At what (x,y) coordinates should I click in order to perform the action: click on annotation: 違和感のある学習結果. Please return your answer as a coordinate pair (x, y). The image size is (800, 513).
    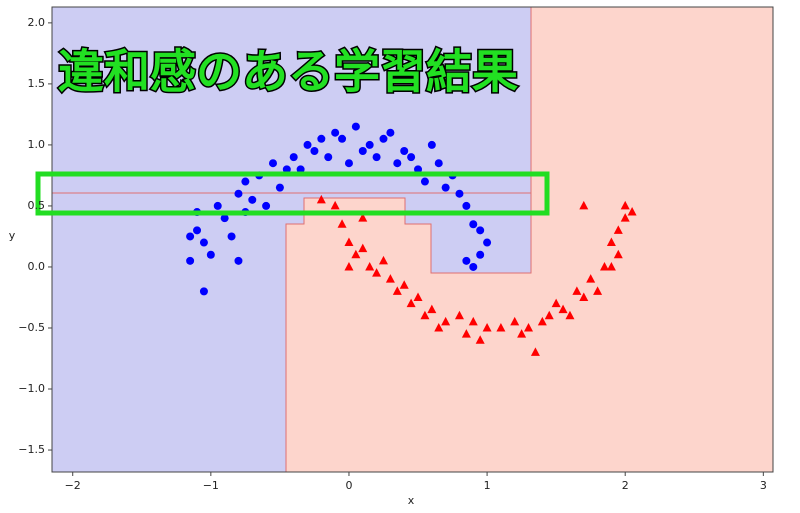
    Looking at the image, I should click on (288, 72).